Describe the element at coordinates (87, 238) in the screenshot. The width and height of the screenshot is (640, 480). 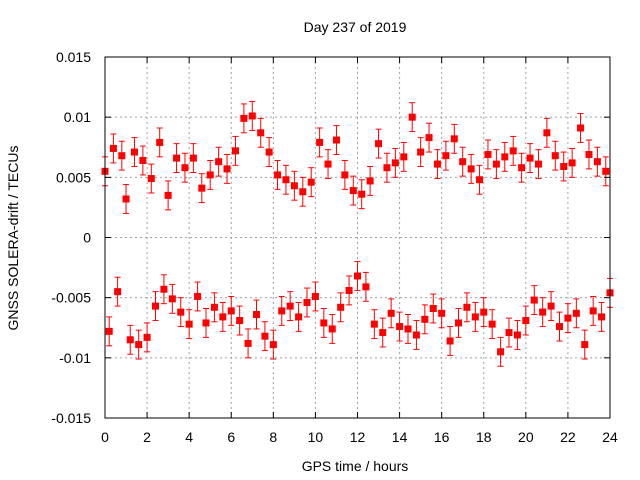
I see `y-tick-label: 0` at that location.